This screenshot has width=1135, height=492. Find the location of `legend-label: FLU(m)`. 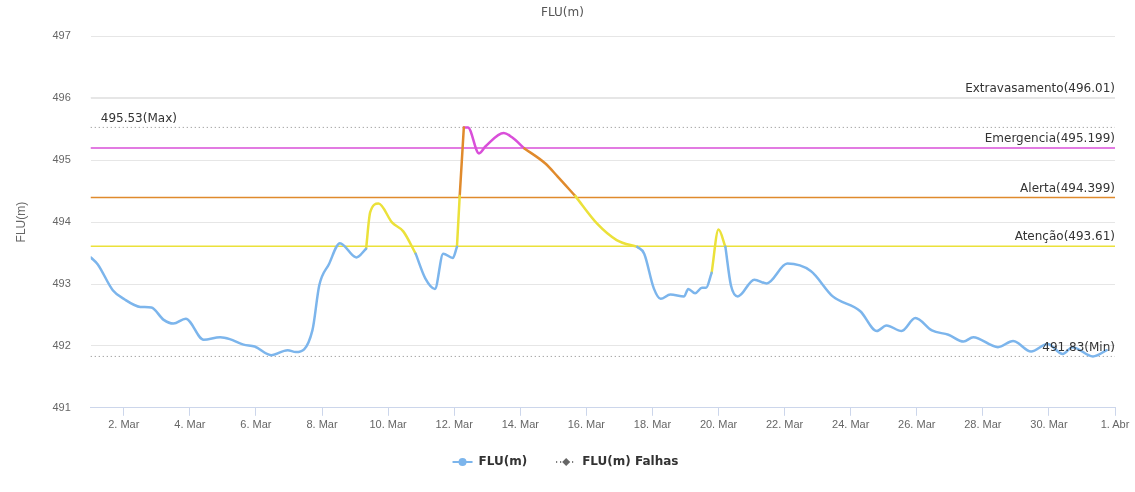

legend-label: FLU(m) is located at coordinates (503, 461).